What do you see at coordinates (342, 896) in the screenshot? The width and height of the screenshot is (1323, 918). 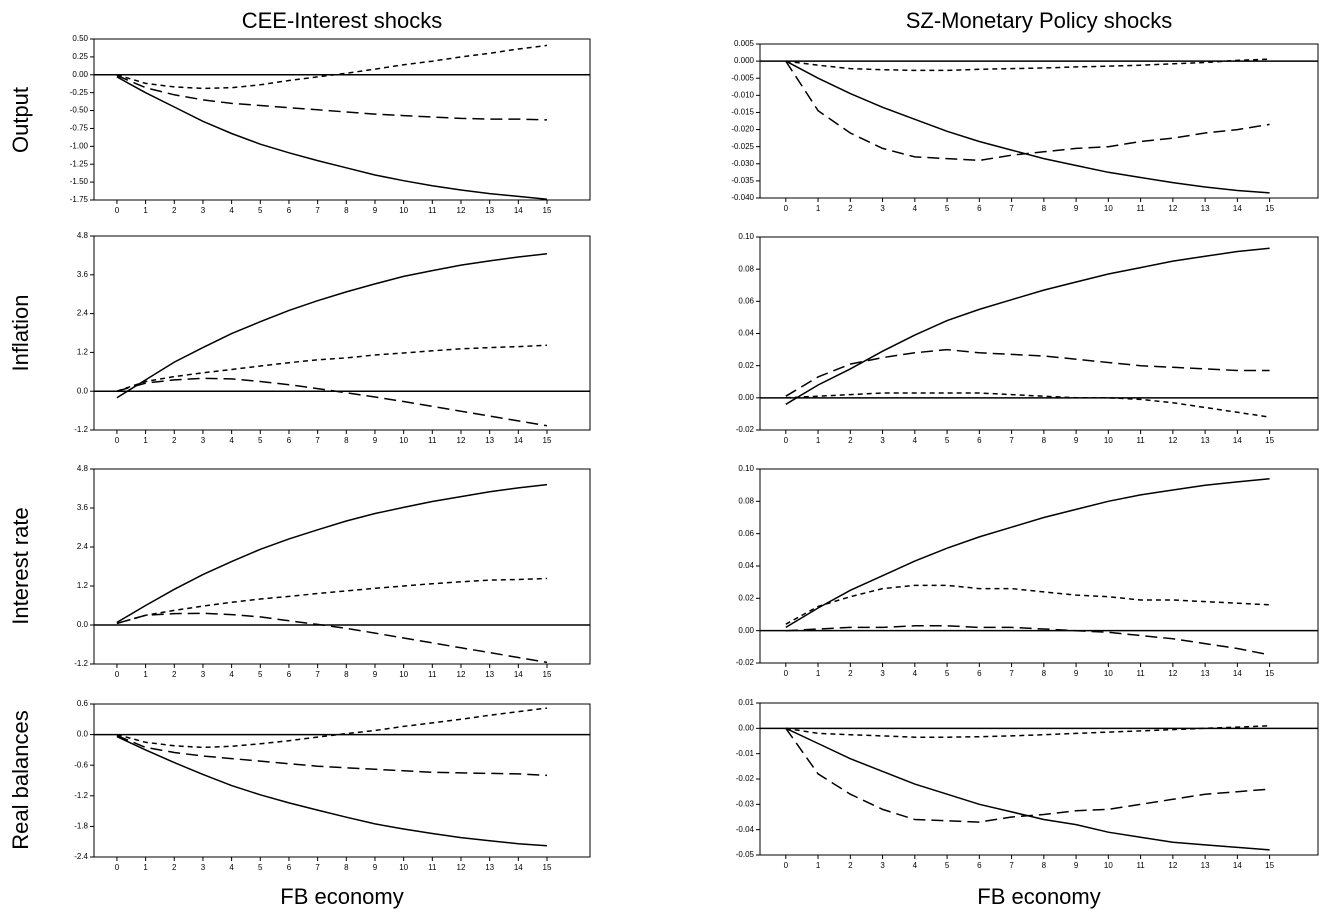 I see `x-axis-label: FB economy` at bounding box center [342, 896].